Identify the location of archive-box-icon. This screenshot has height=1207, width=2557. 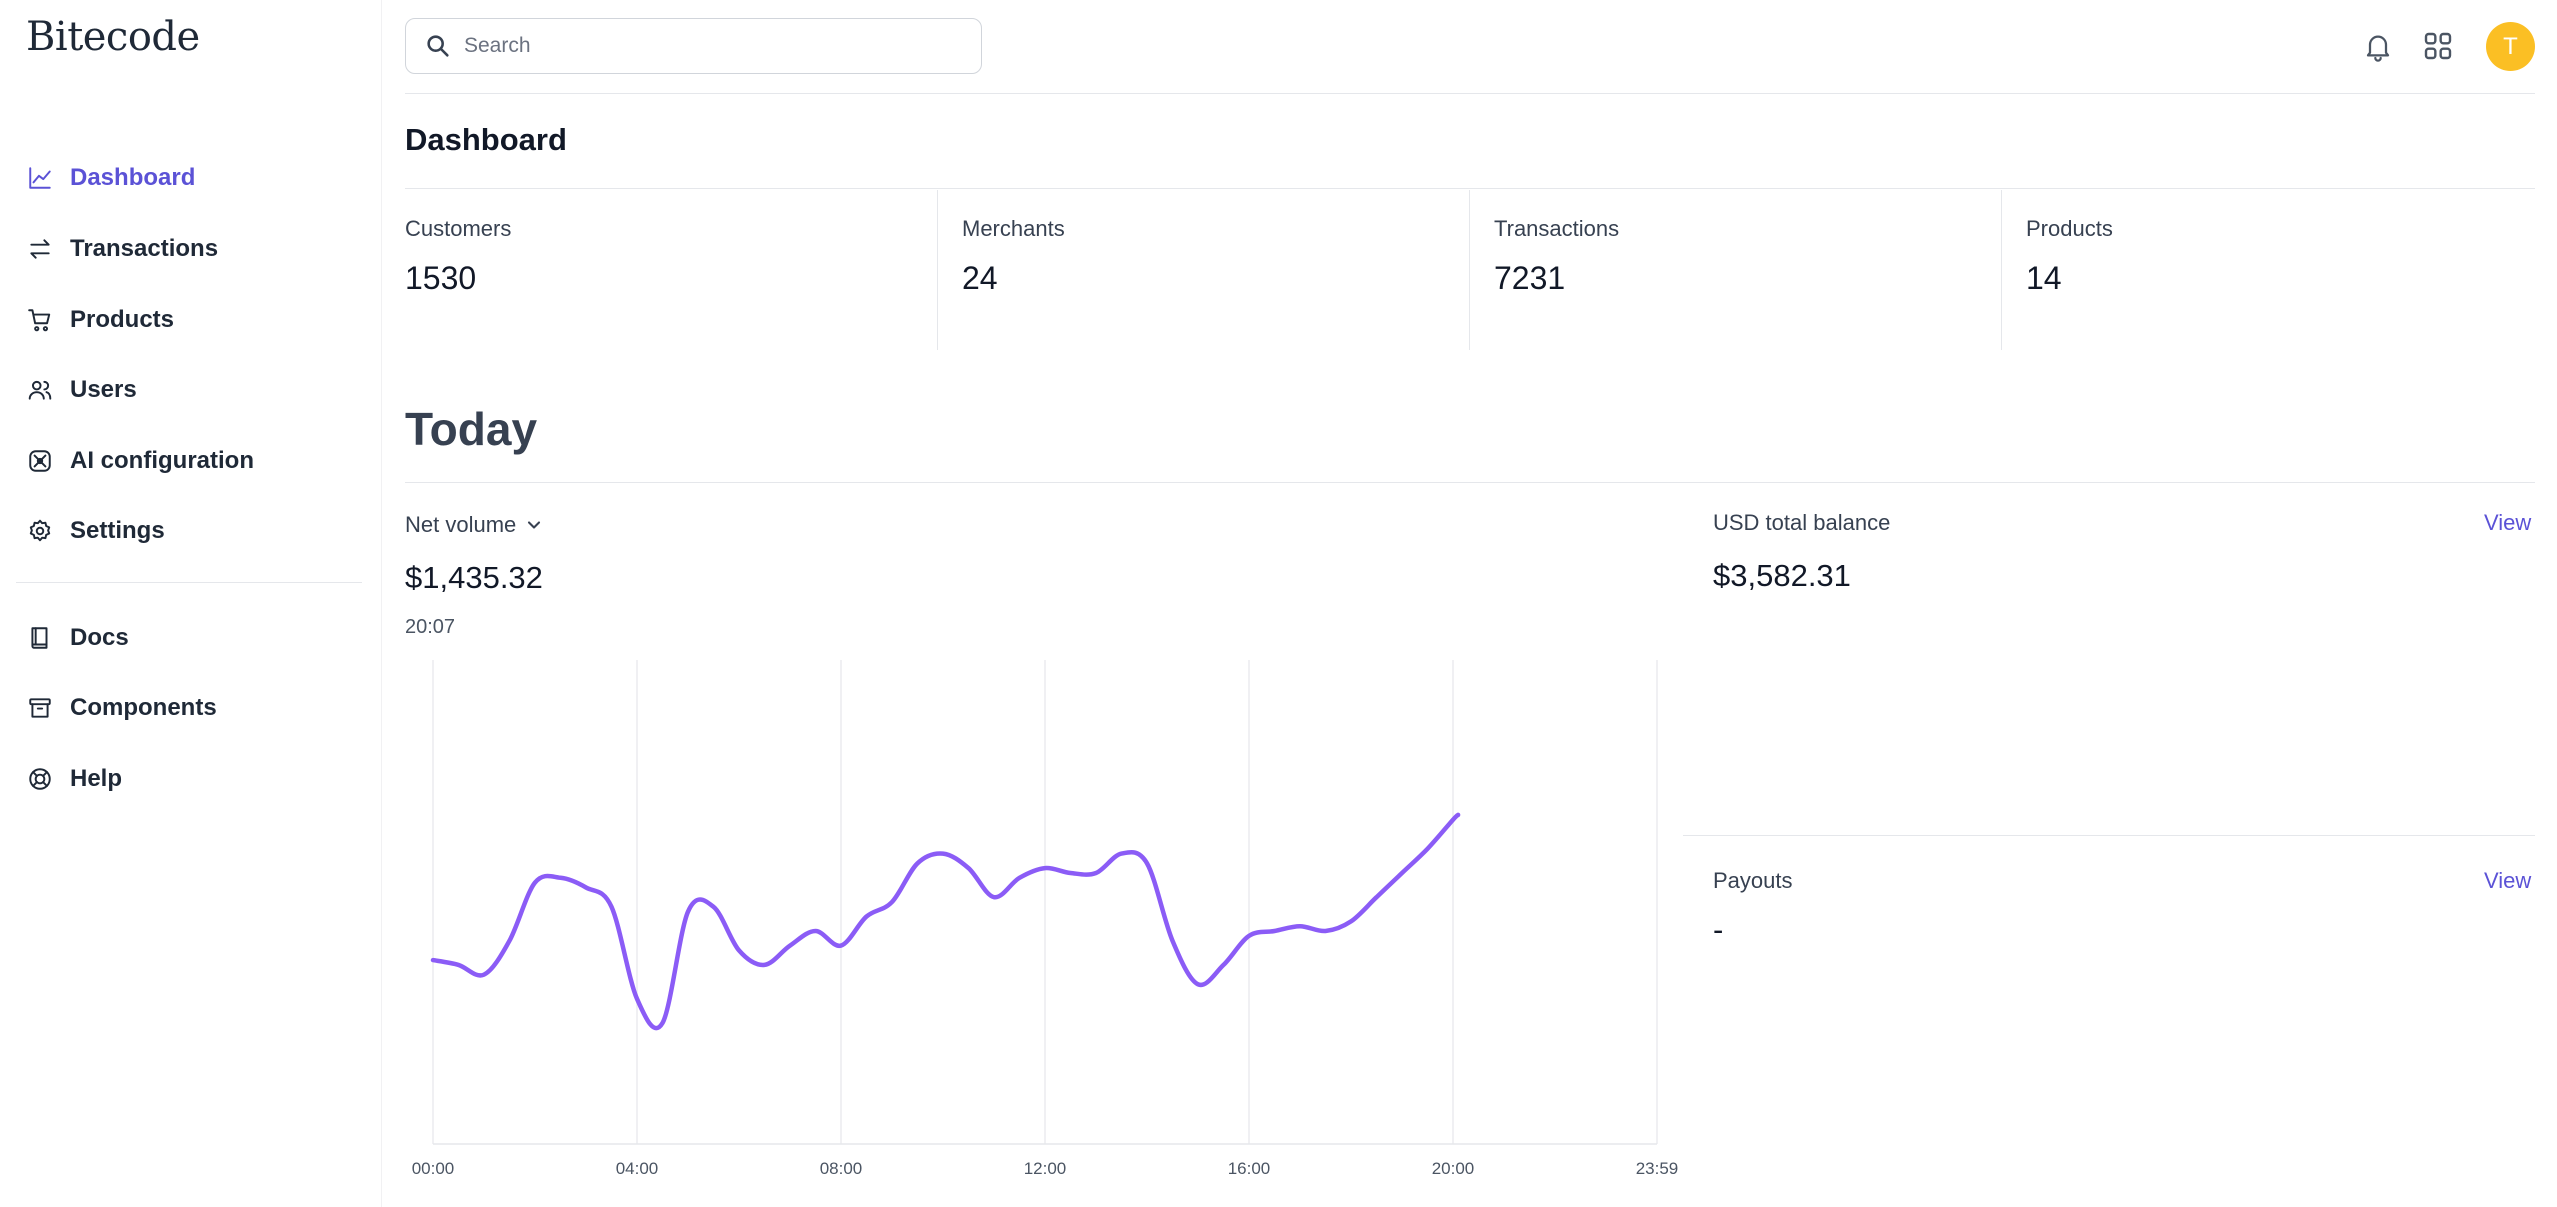
(40, 708).